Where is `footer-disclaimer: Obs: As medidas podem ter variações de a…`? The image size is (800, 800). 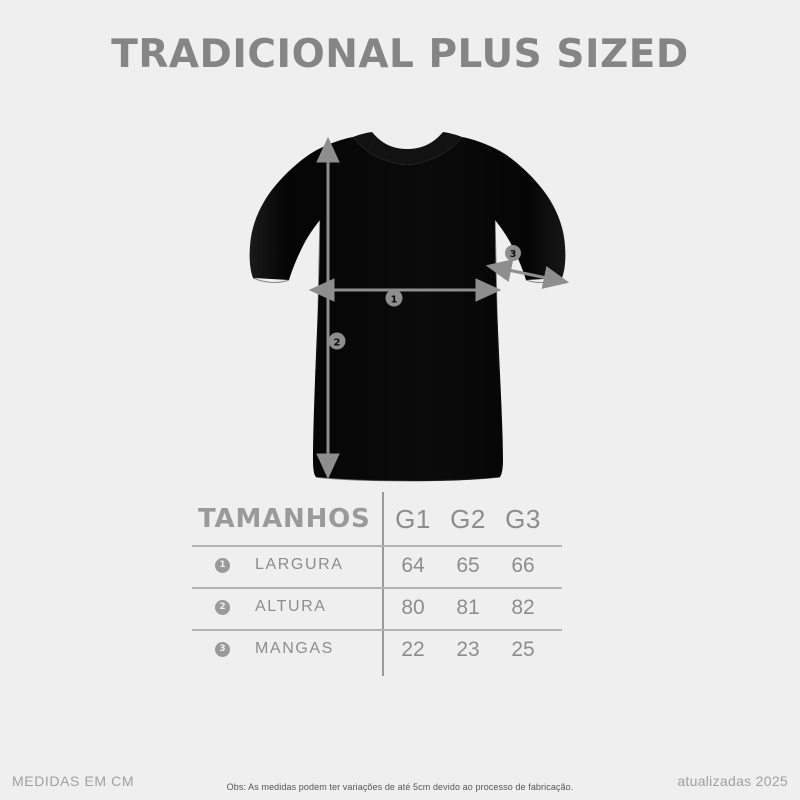 footer-disclaimer: Obs: As medidas podem ter variações de a… is located at coordinates (400, 787).